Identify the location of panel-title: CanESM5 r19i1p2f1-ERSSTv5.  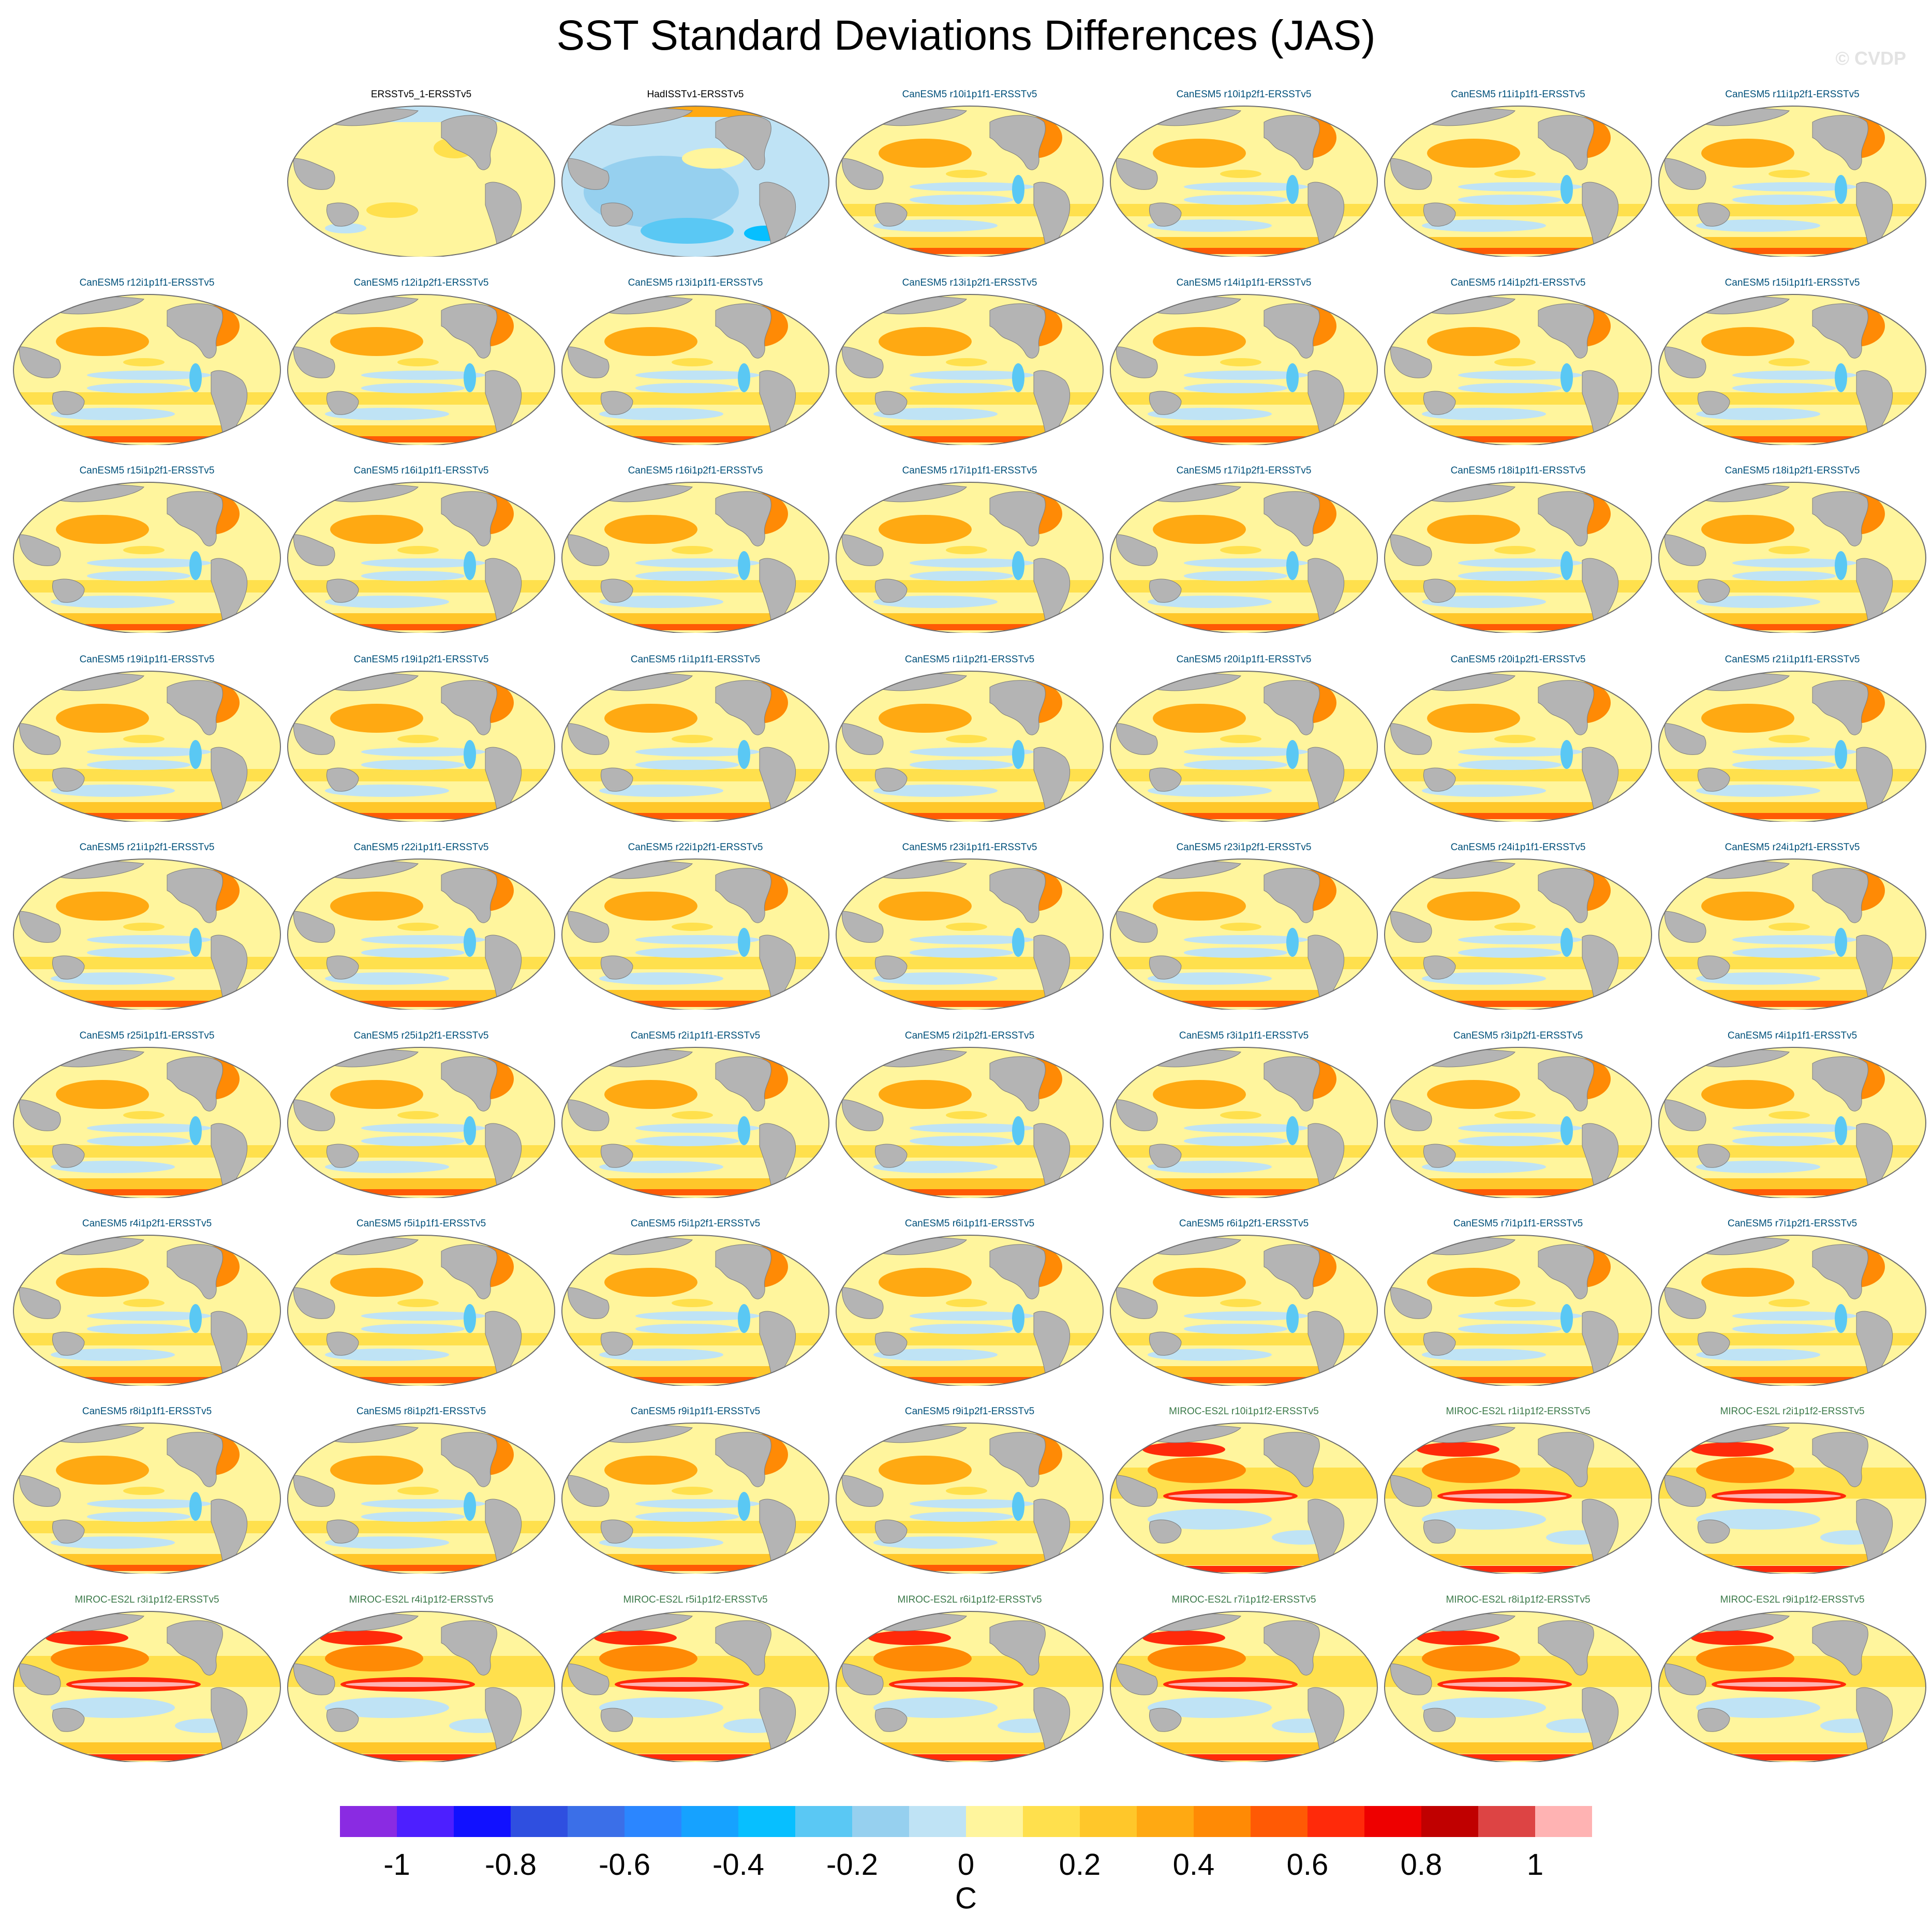
(421, 659).